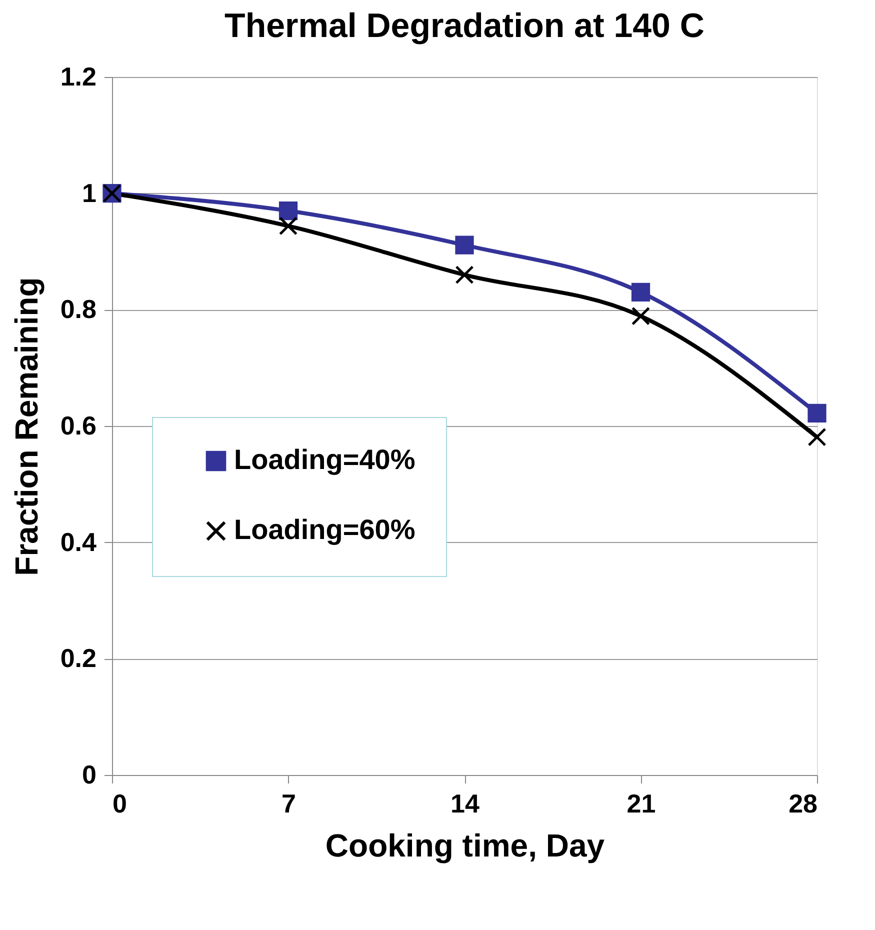 This screenshot has width=875, height=930. I want to click on y-tick-label: 0.6, so click(78, 425).